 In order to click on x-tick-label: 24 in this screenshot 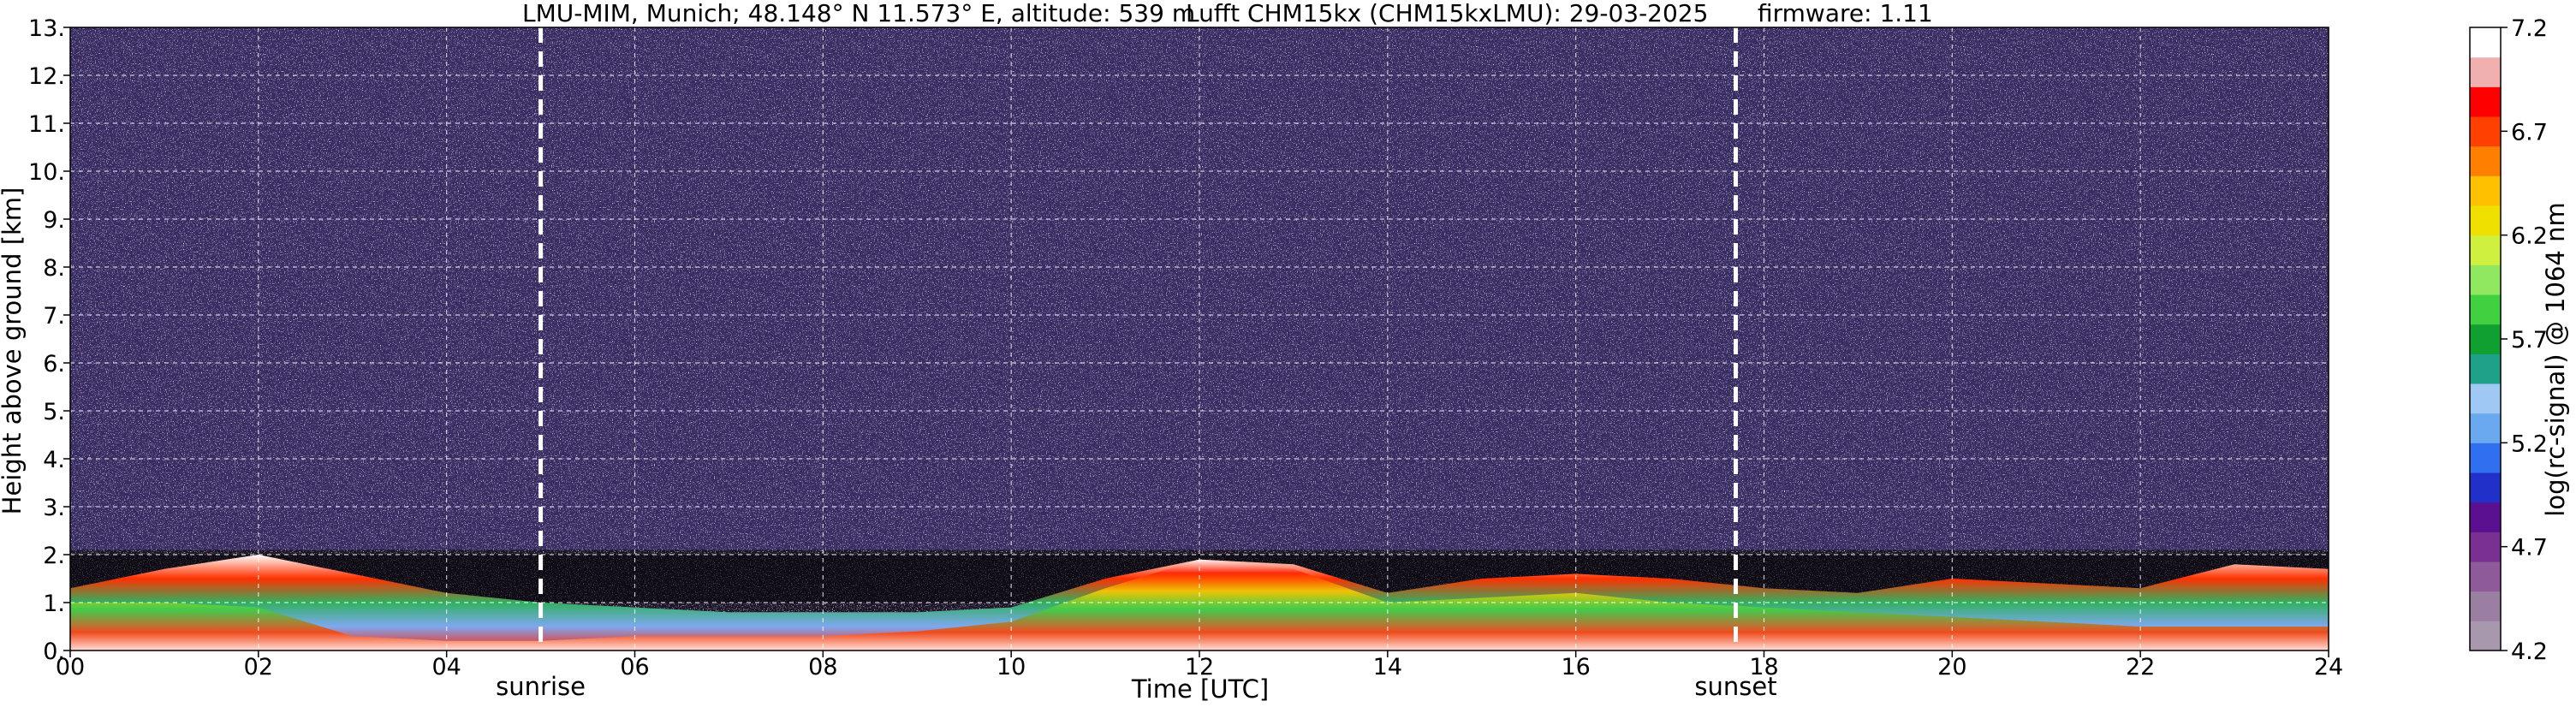, I will do `click(2328, 667)`.